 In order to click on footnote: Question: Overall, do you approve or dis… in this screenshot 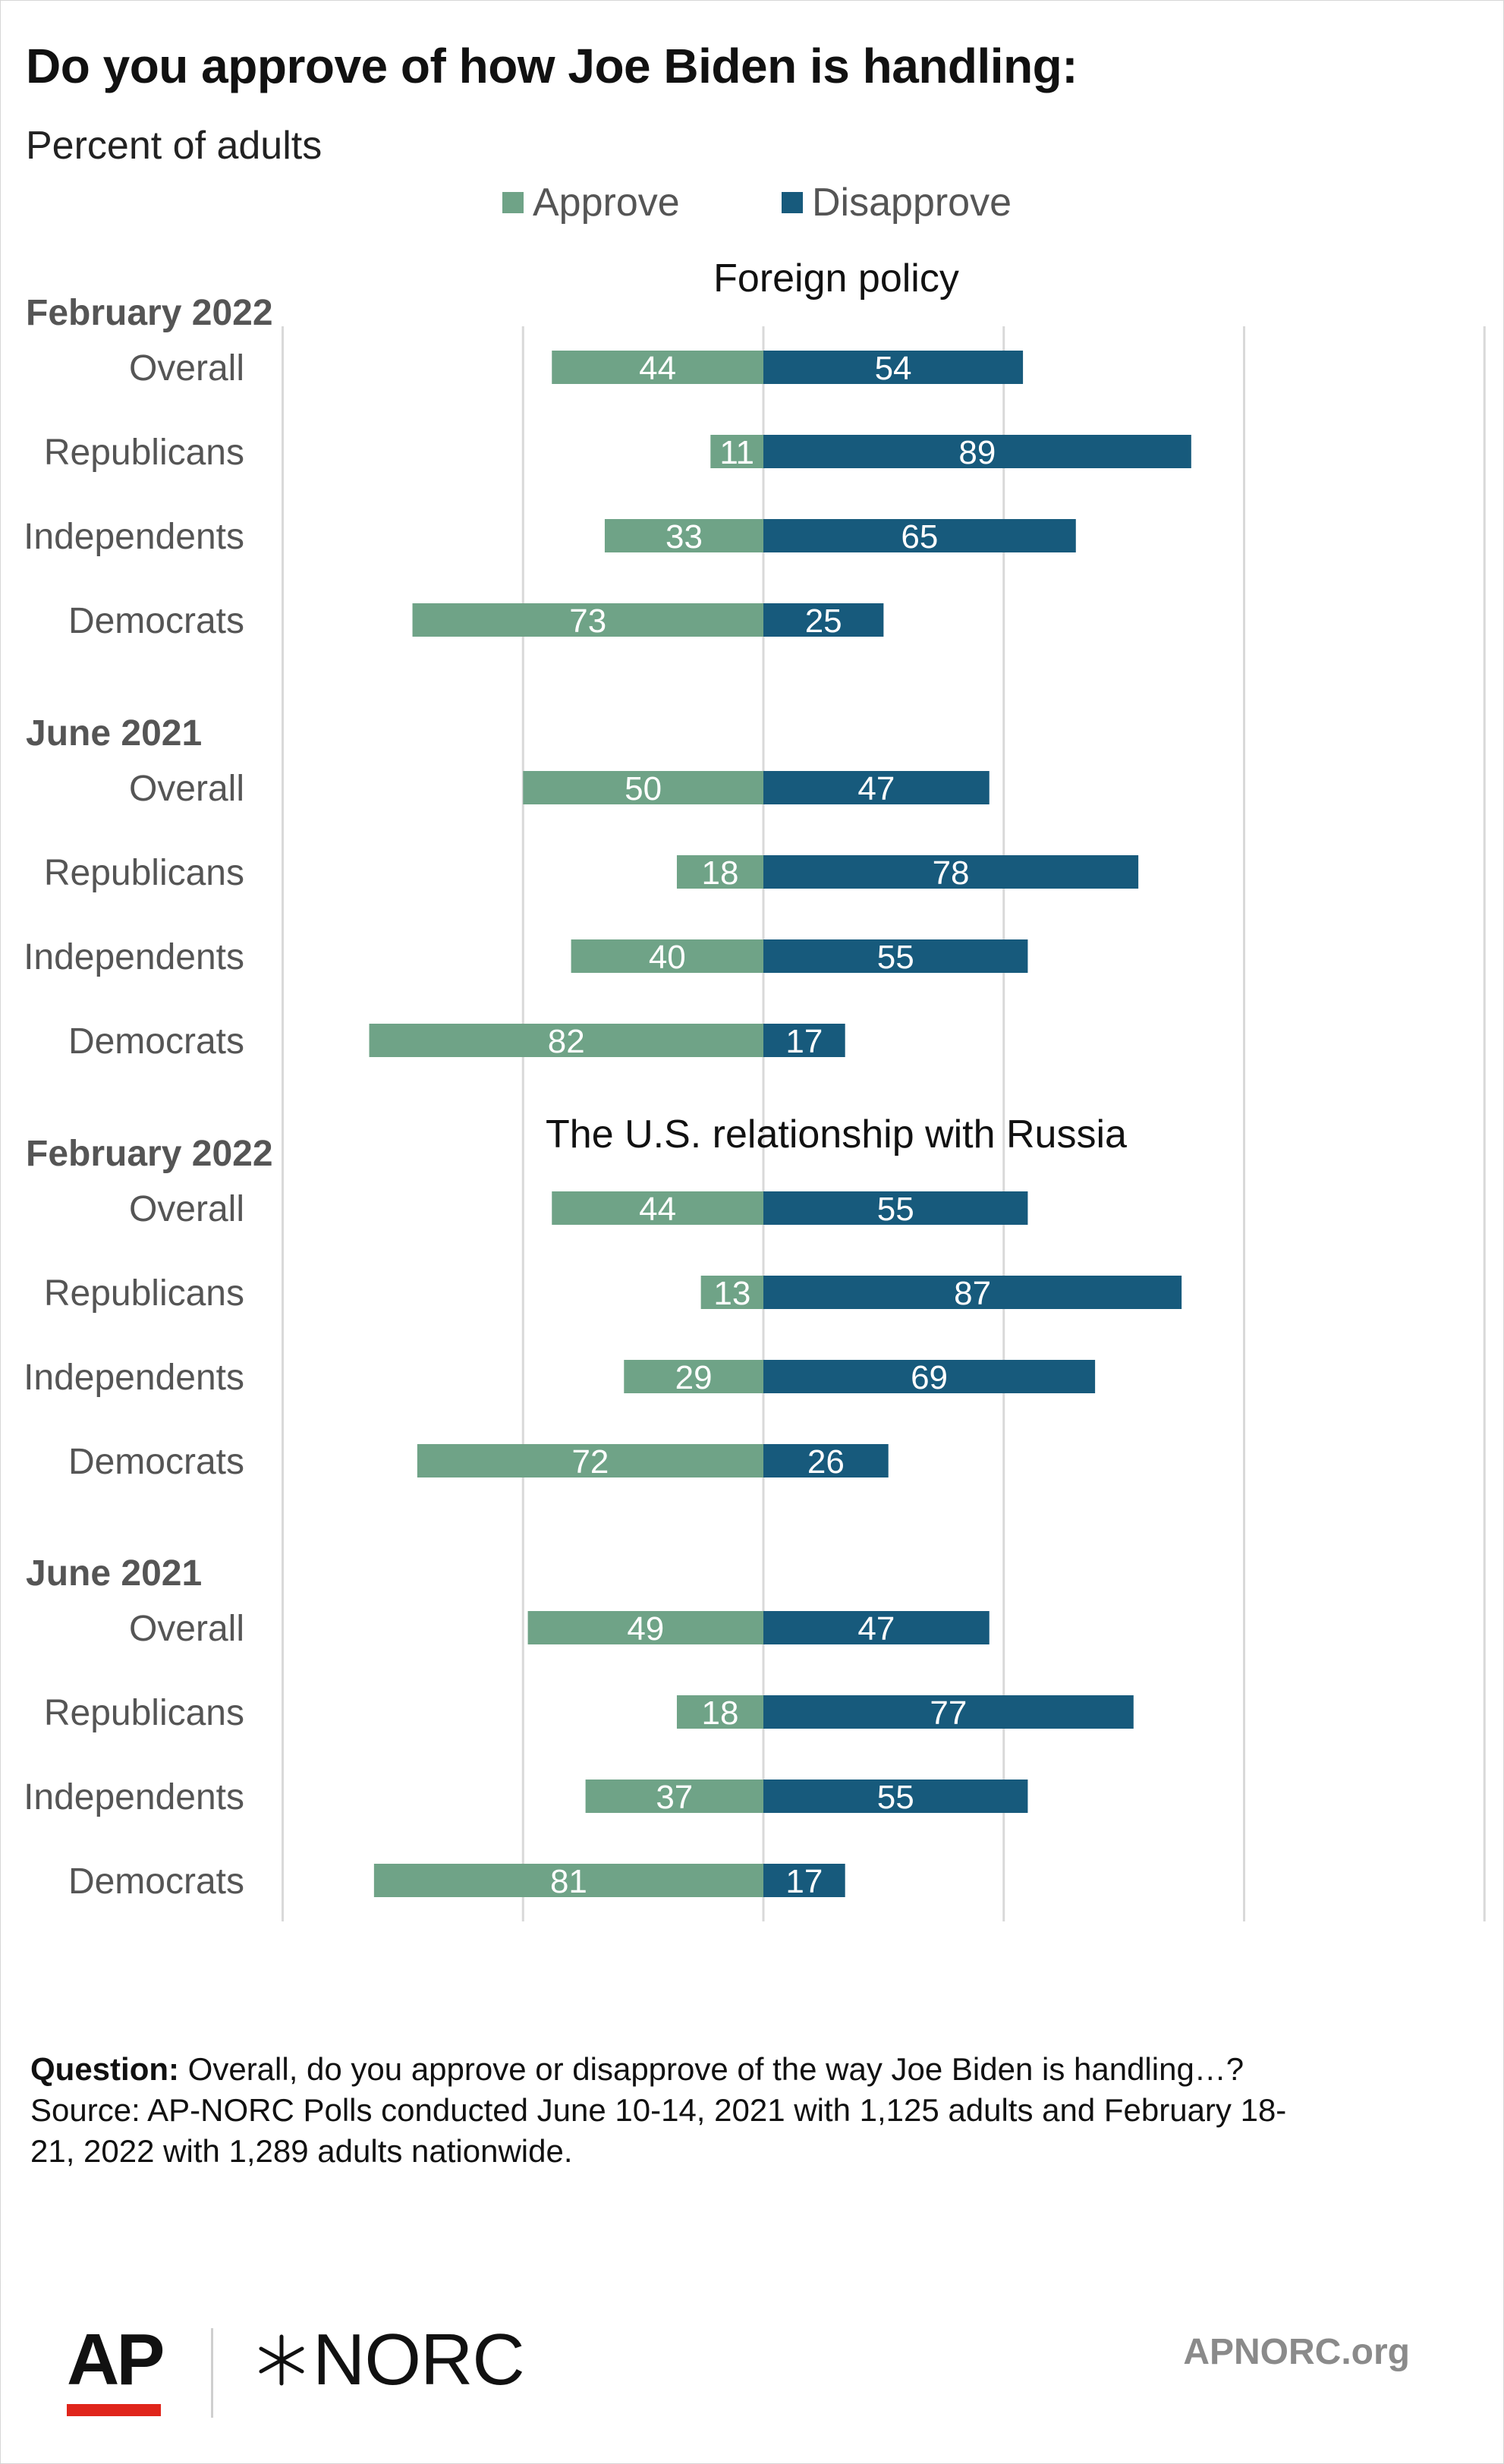, I will do `click(743, 2110)`.